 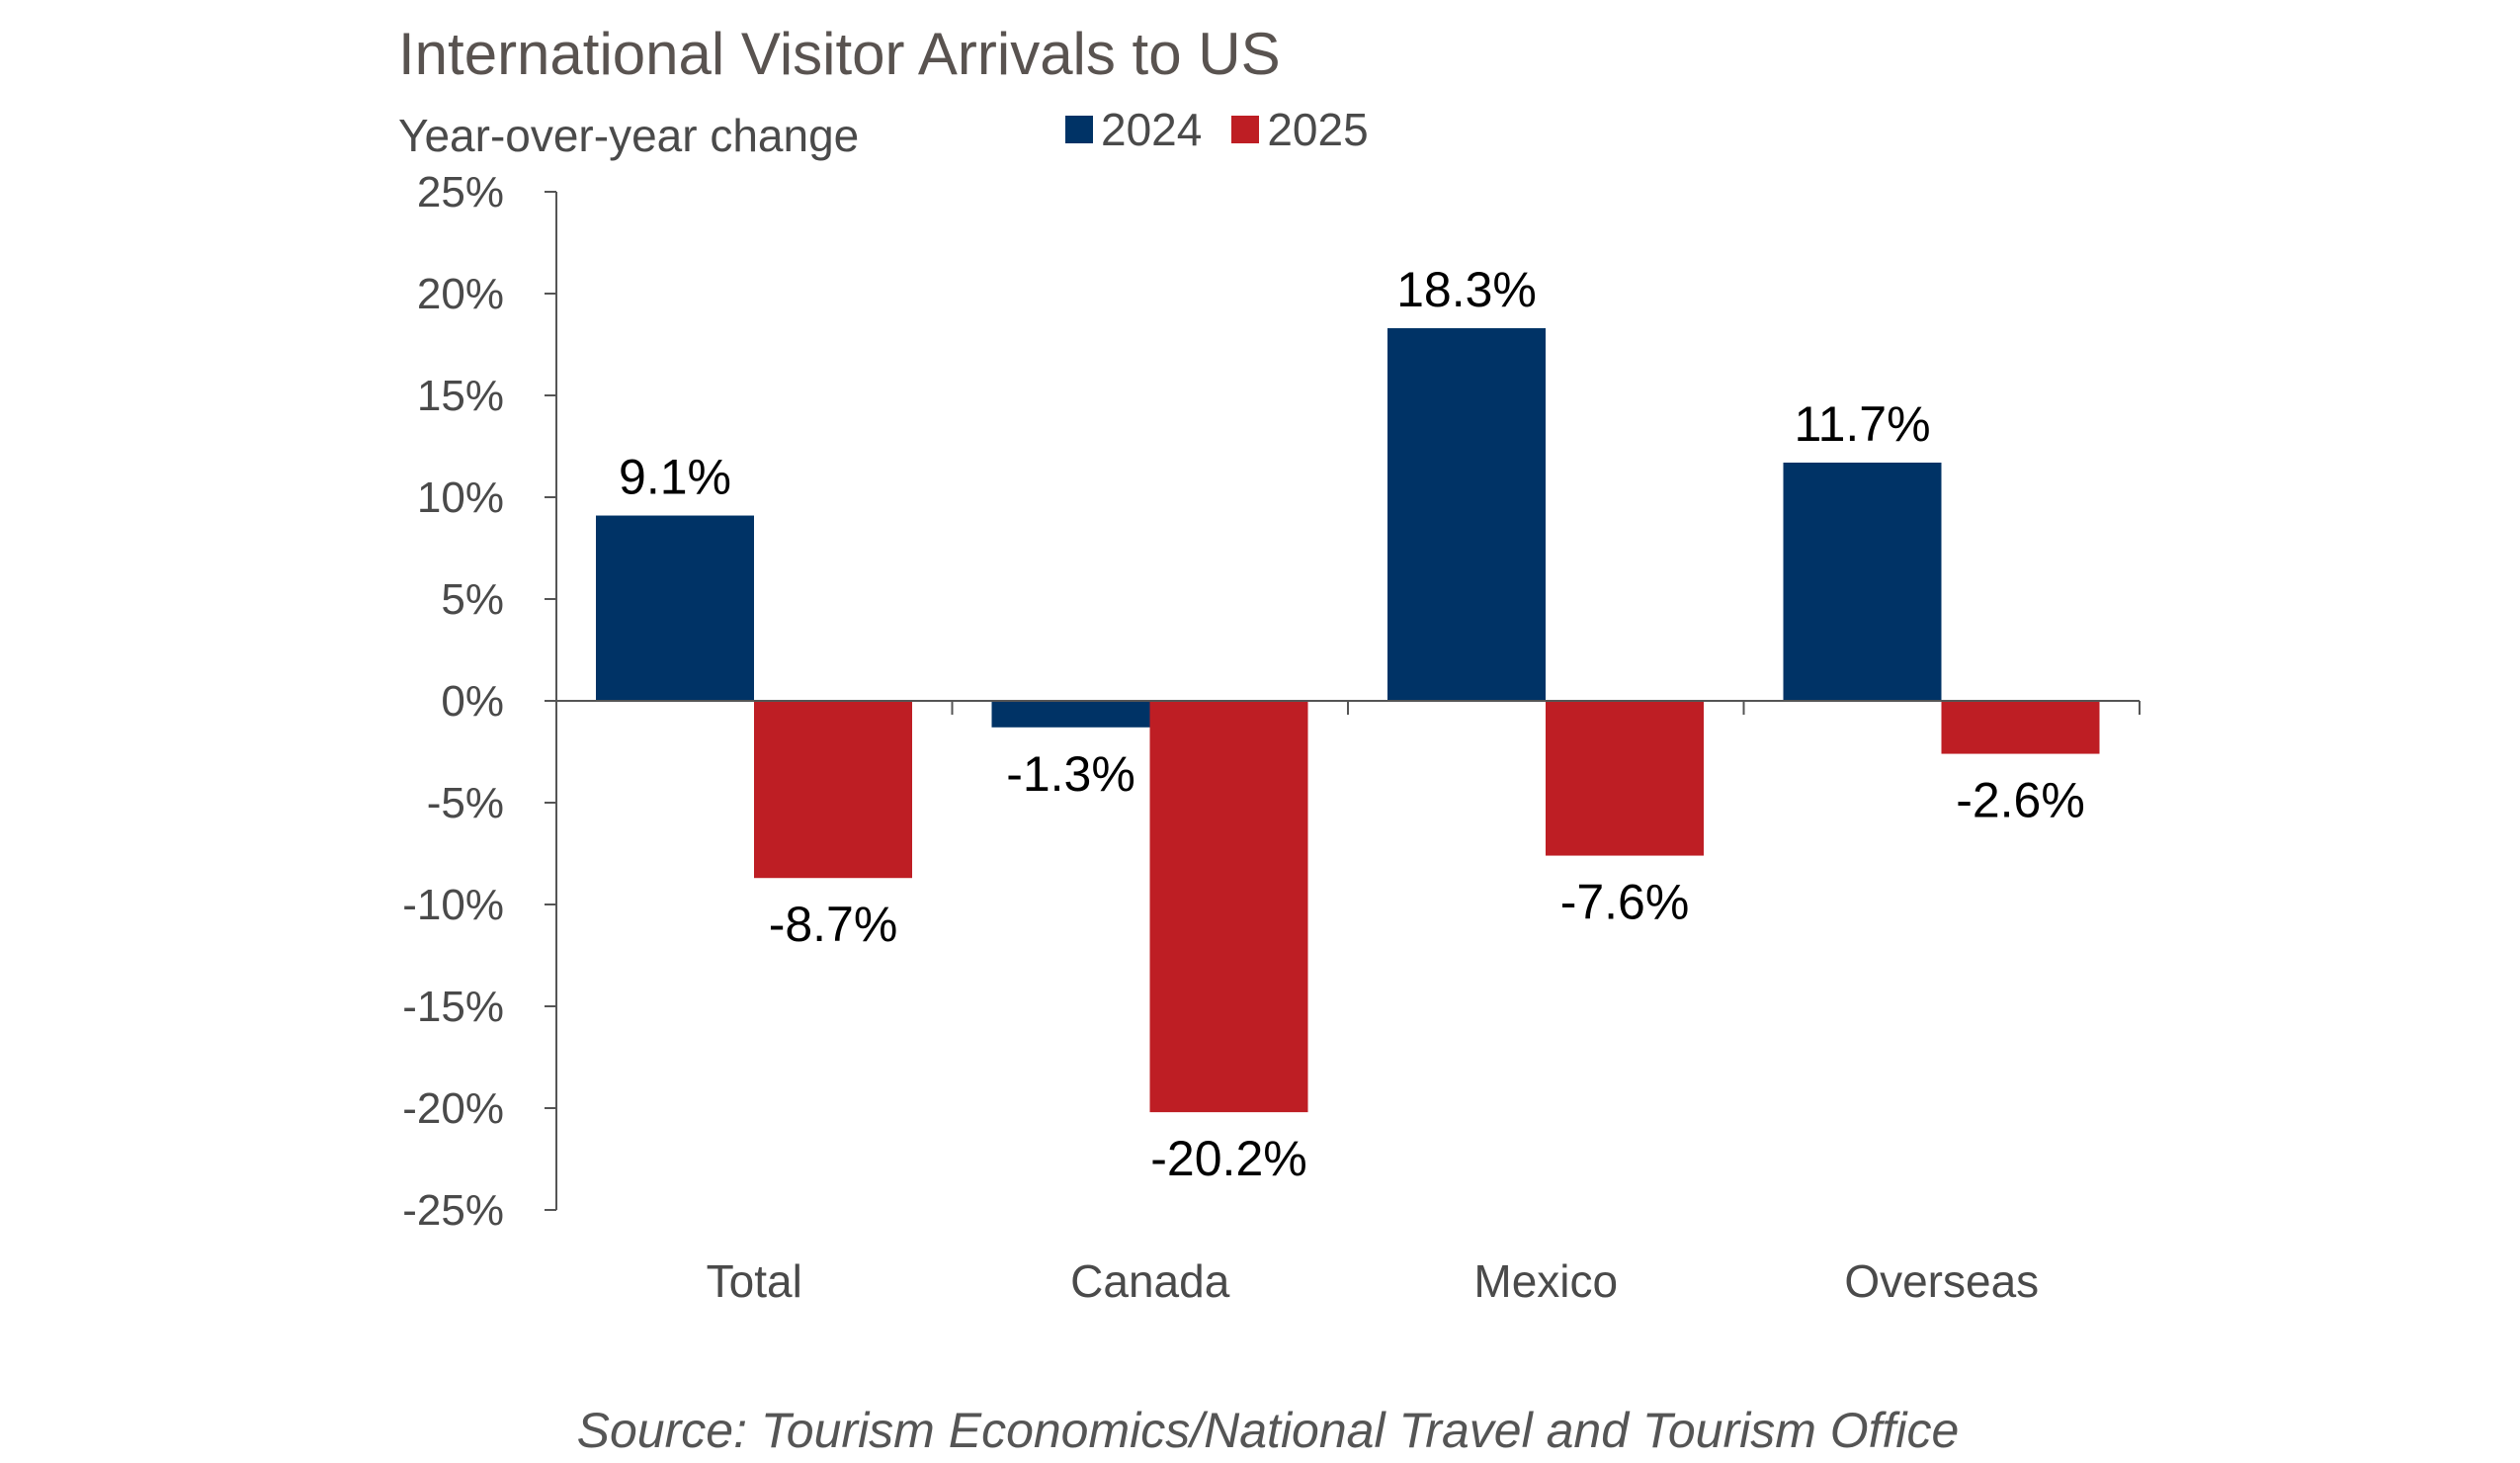 What do you see at coordinates (1070, 774) in the screenshot?
I see `data-label: -1.3%` at bounding box center [1070, 774].